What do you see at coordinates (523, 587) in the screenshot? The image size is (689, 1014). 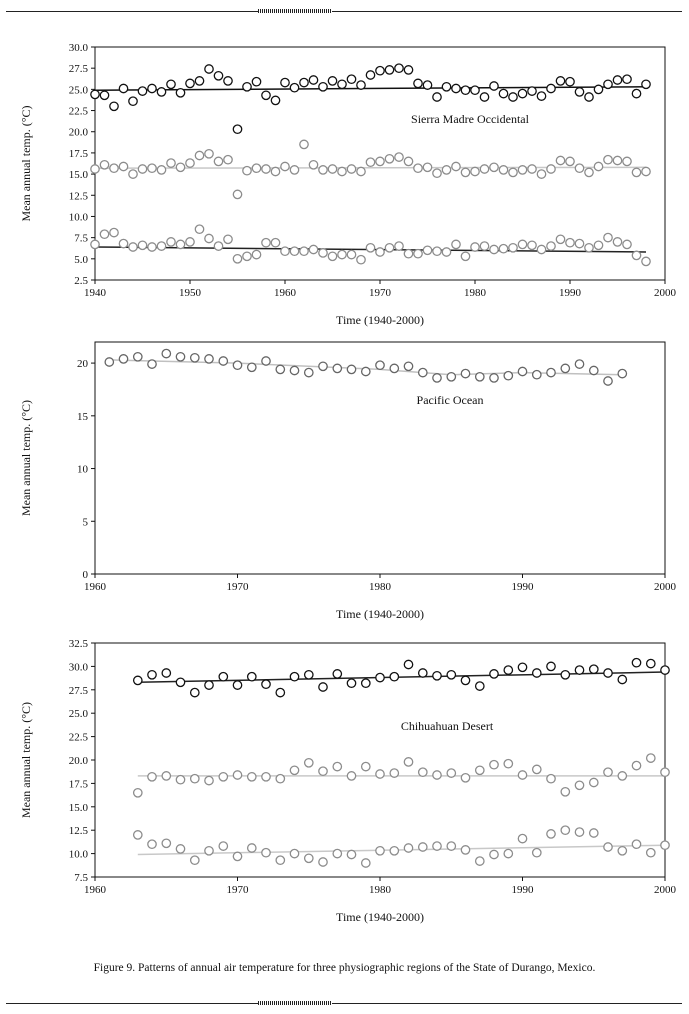 I see `chart-2-x-tick-label: 1990` at bounding box center [523, 587].